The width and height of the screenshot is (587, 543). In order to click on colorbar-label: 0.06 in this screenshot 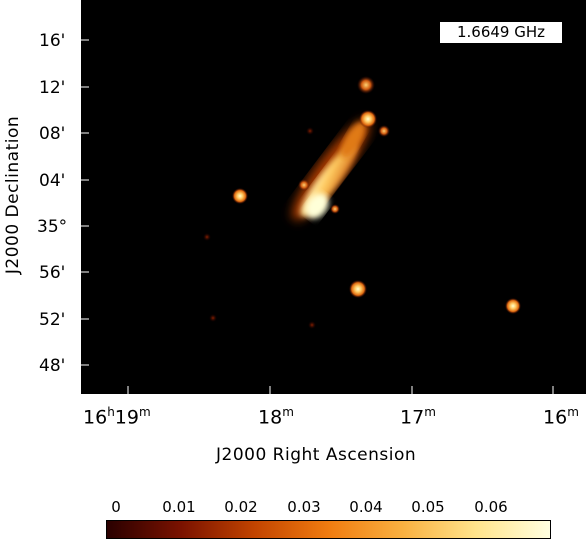, I will do `click(491, 507)`.